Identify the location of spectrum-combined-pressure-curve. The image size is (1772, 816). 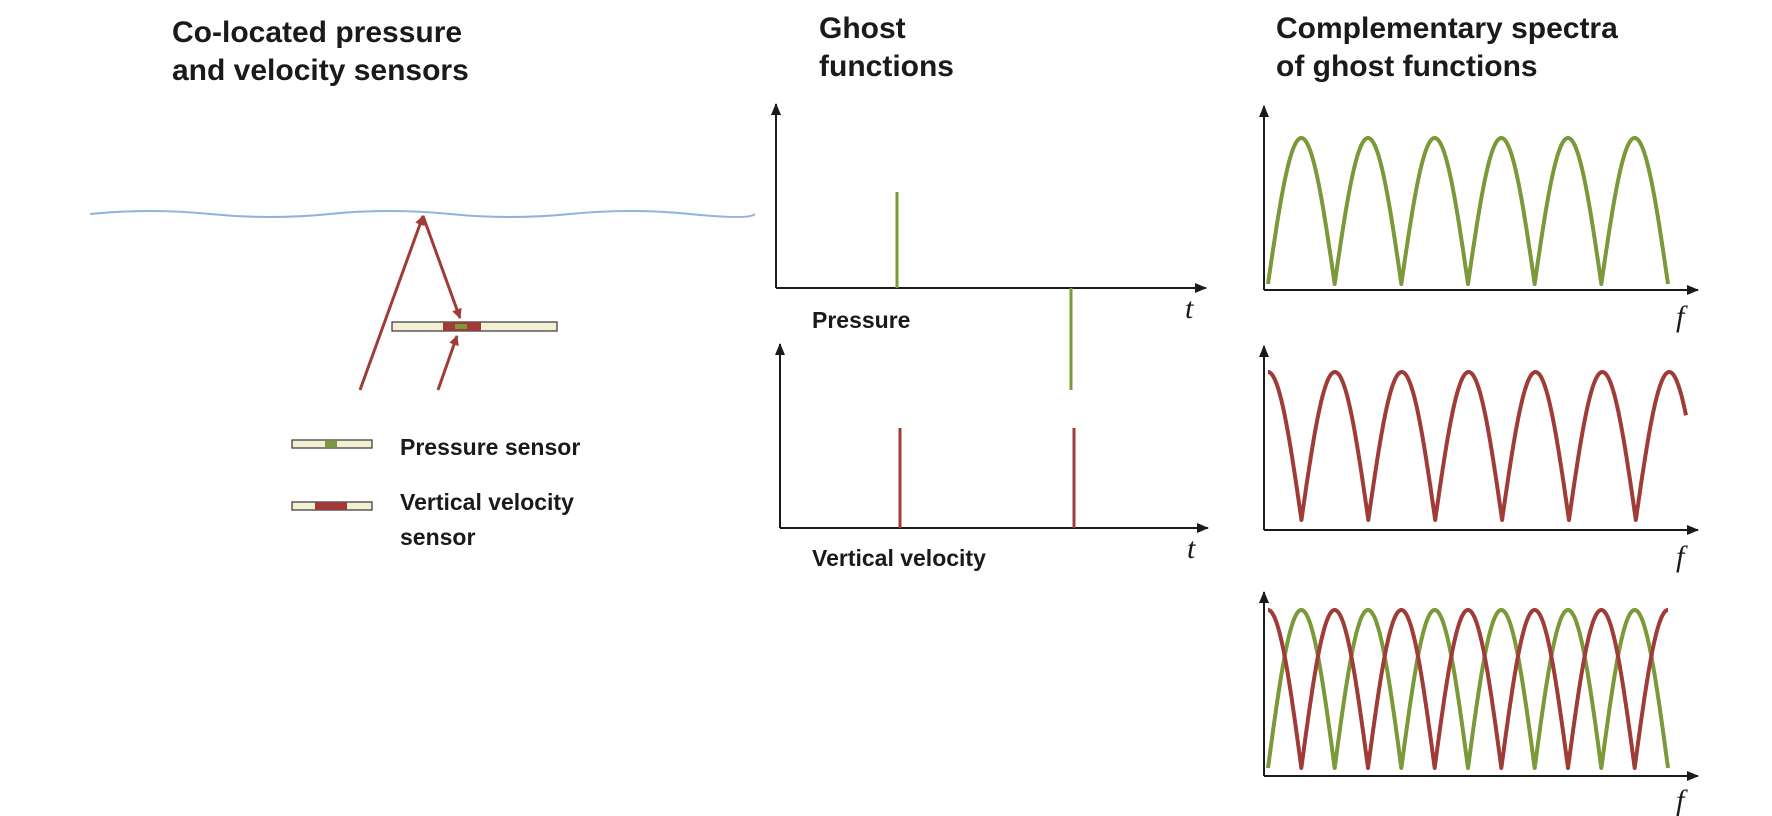
(1468, 689).